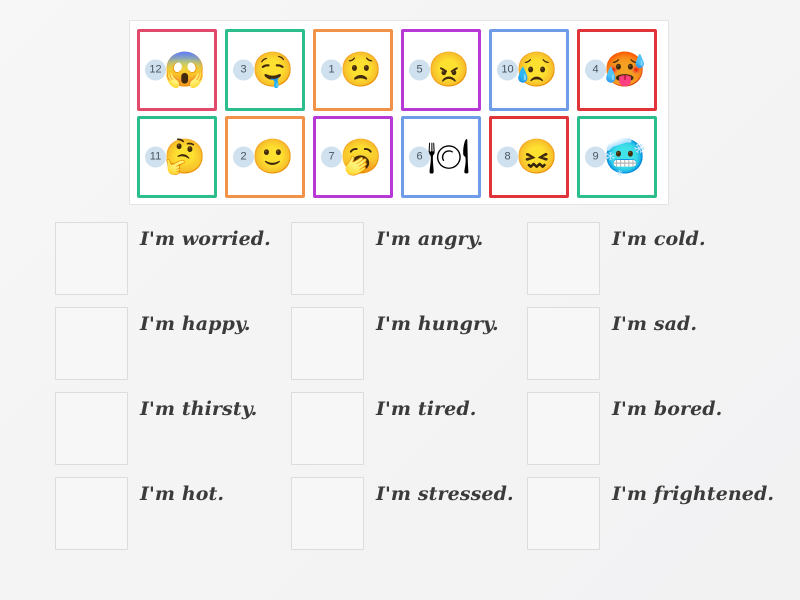 This screenshot has width=800, height=600. Describe the element at coordinates (409, 519) in the screenshot. I see `answer-stressed: I'm stressed.` at that location.